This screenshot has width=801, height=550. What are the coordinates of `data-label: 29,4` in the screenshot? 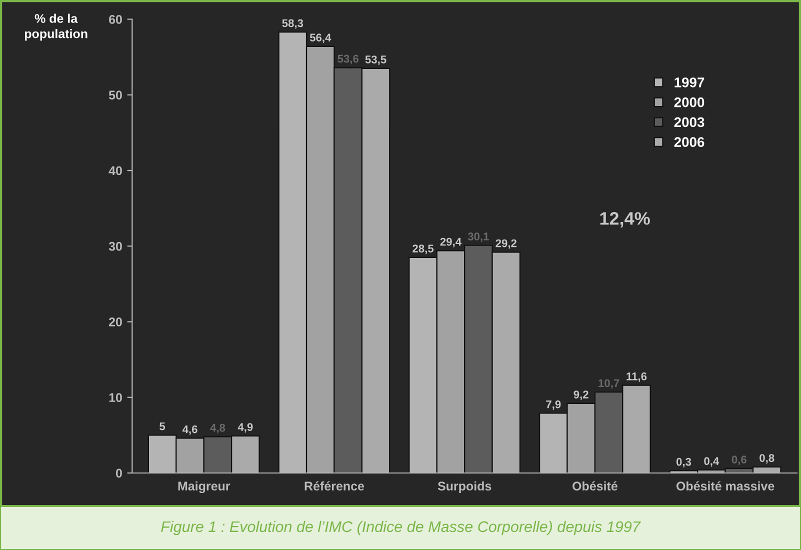 It's located at (451, 243).